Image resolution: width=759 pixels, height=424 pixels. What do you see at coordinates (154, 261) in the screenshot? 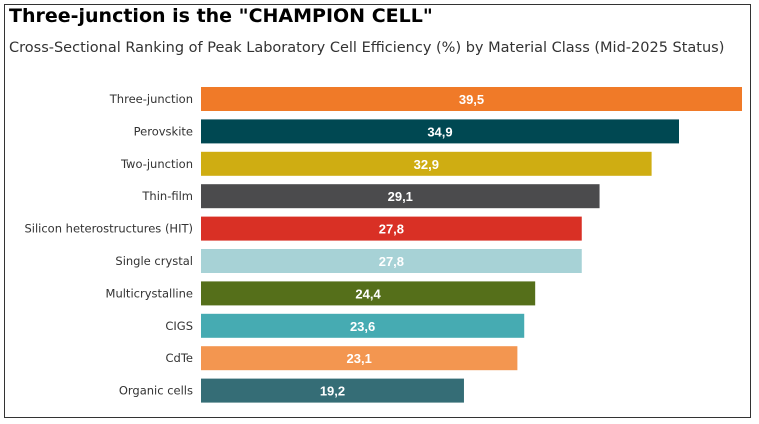
I see `category-label: Single crystal` at bounding box center [154, 261].